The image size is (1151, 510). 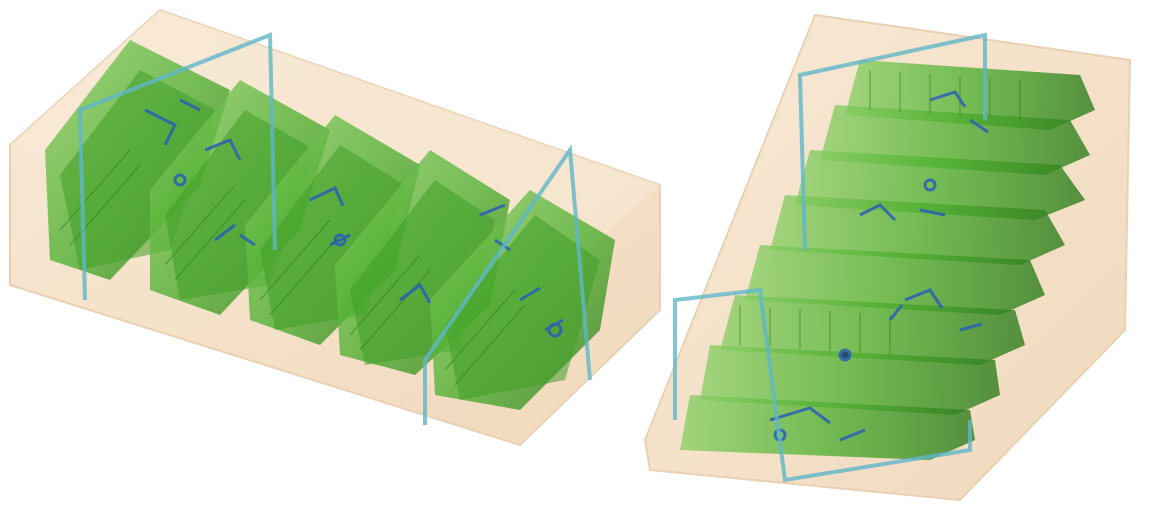 I want to click on metal-components, so click(x=879, y=266).